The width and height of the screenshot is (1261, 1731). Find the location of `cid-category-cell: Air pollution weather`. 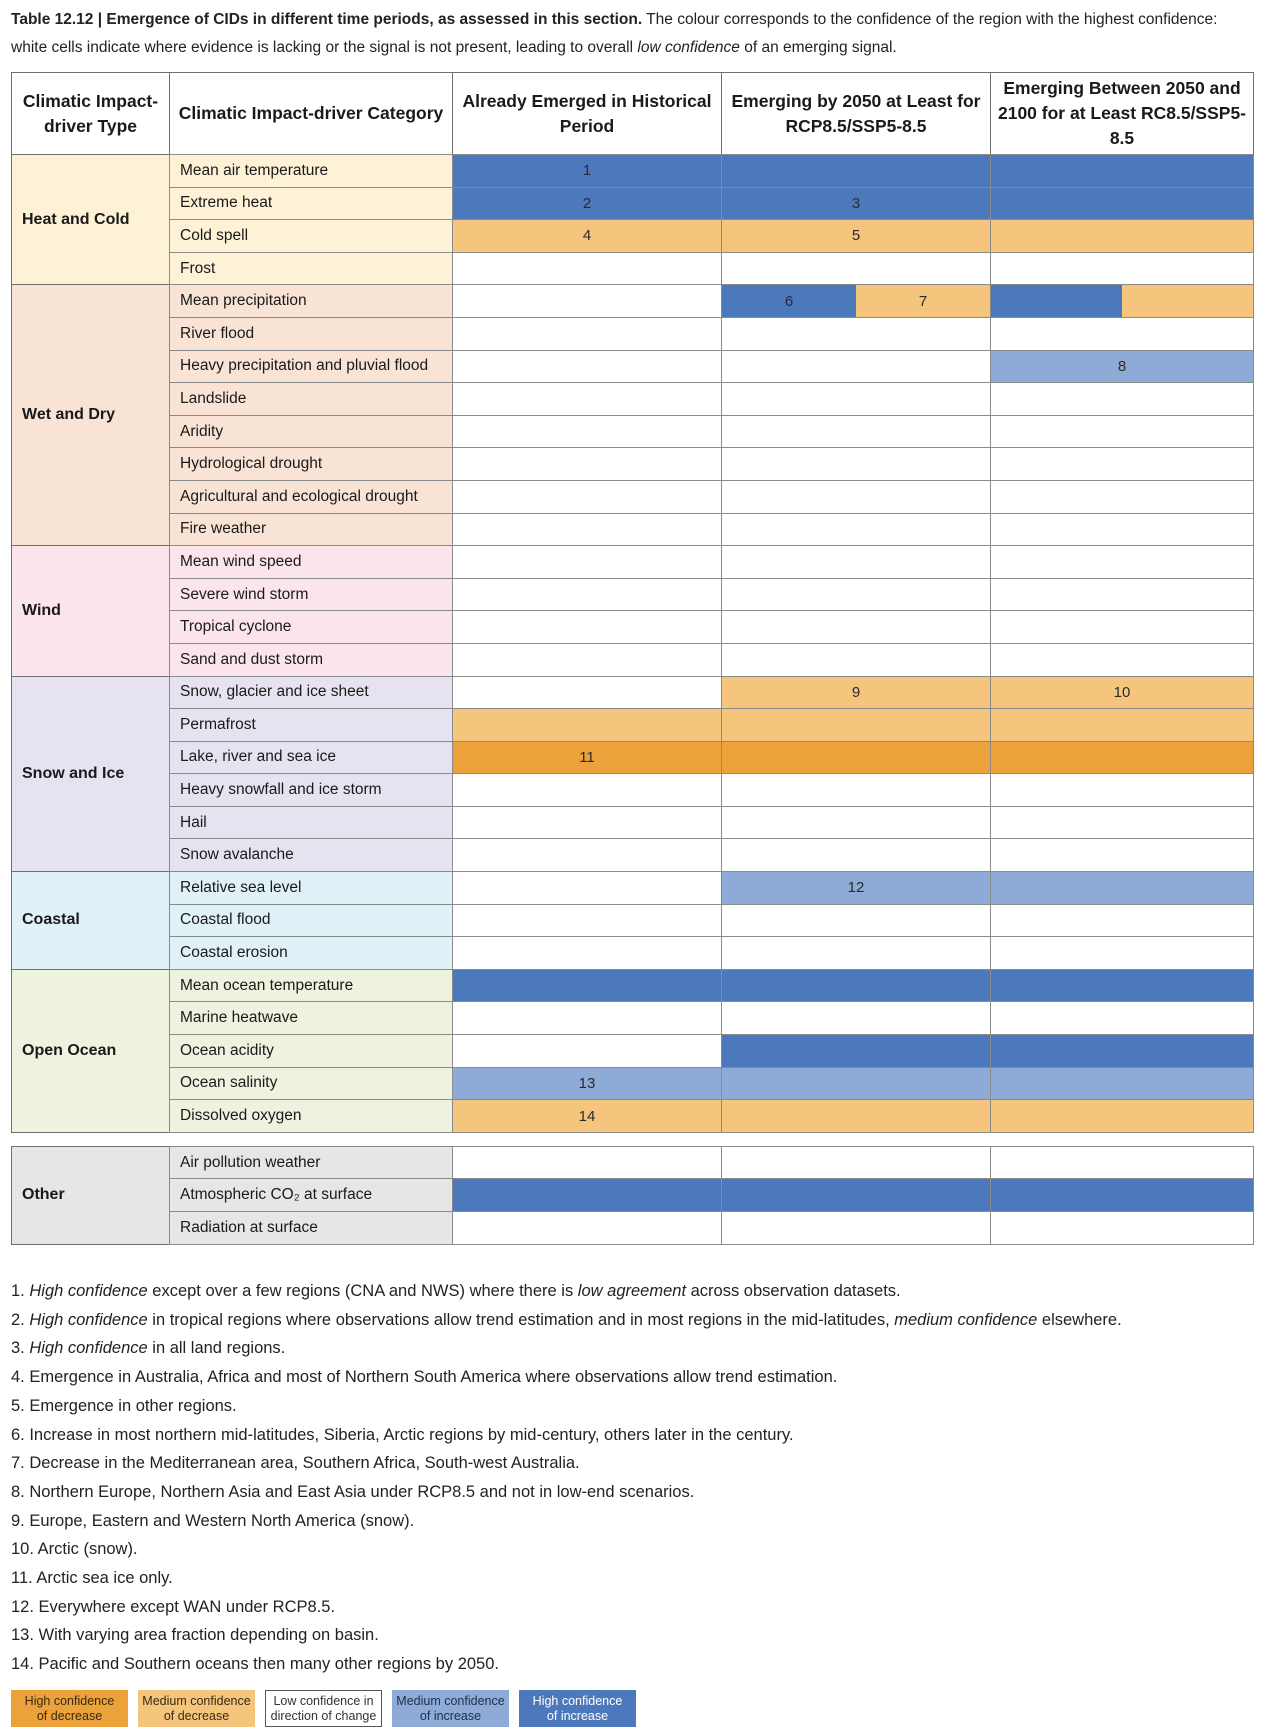

cid-category-cell: Air pollution weather is located at coordinates (311, 1162).